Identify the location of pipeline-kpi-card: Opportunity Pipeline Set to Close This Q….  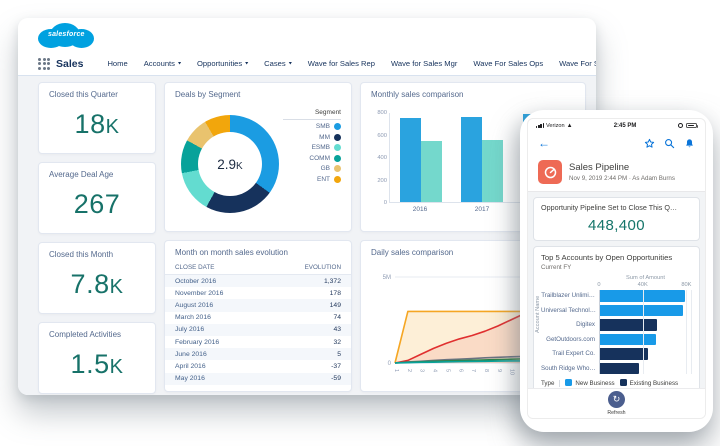
(616, 219).